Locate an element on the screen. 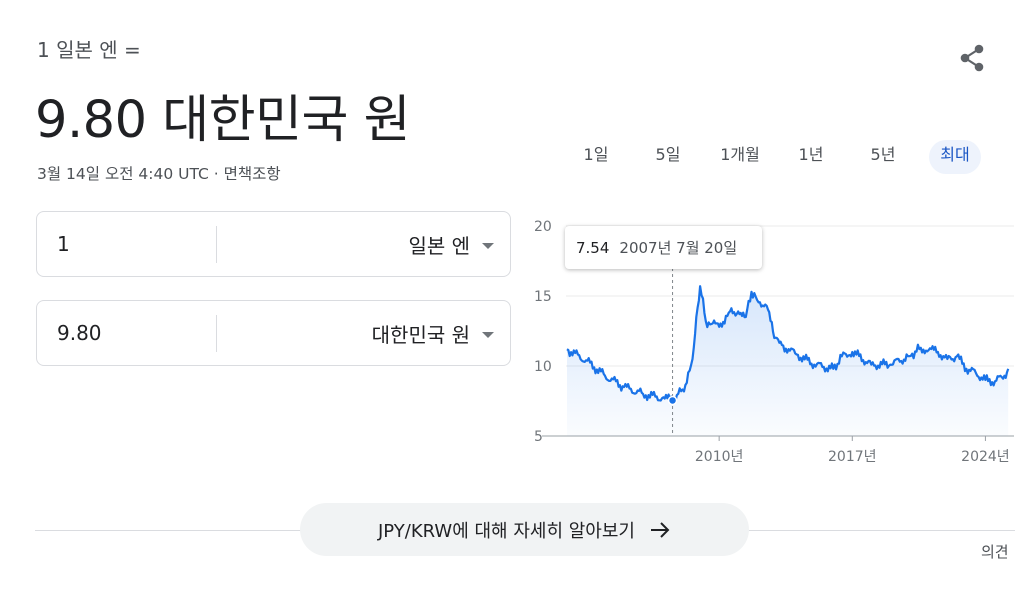 The width and height of the screenshot is (1031, 594). share-icon is located at coordinates (972, 58).